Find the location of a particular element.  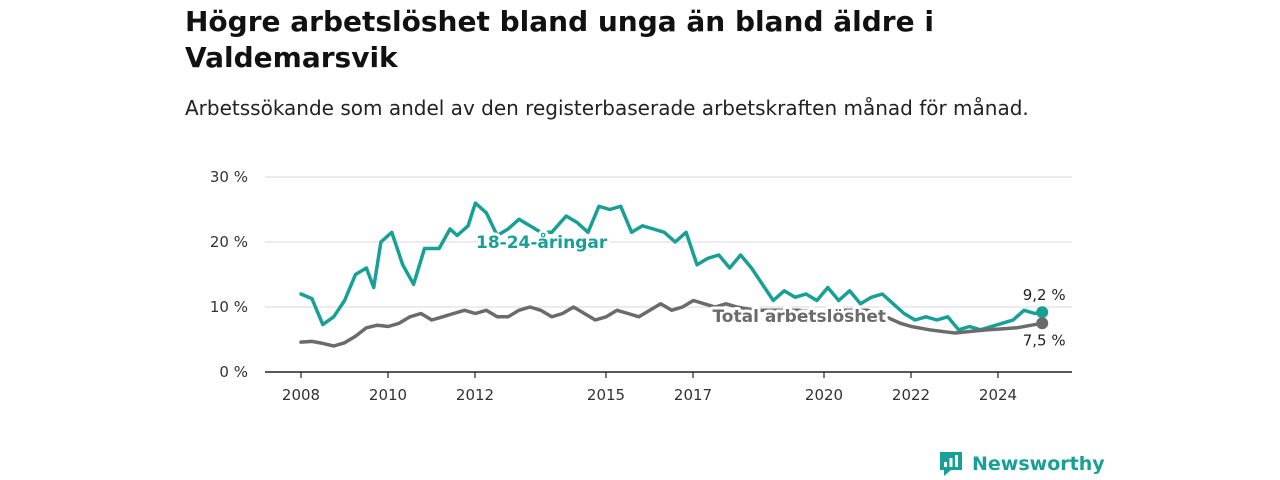

series-end-label: 7,5 % is located at coordinates (1044, 340).